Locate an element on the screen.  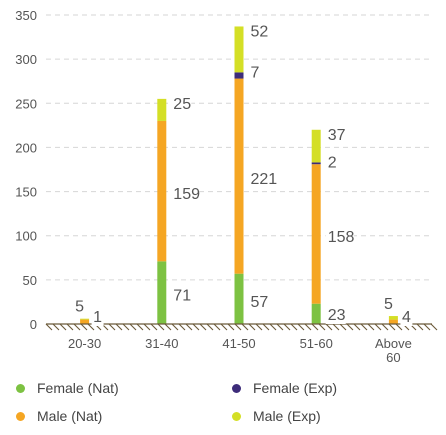
legend-label: Female (Nat) is located at coordinates (78, 388).